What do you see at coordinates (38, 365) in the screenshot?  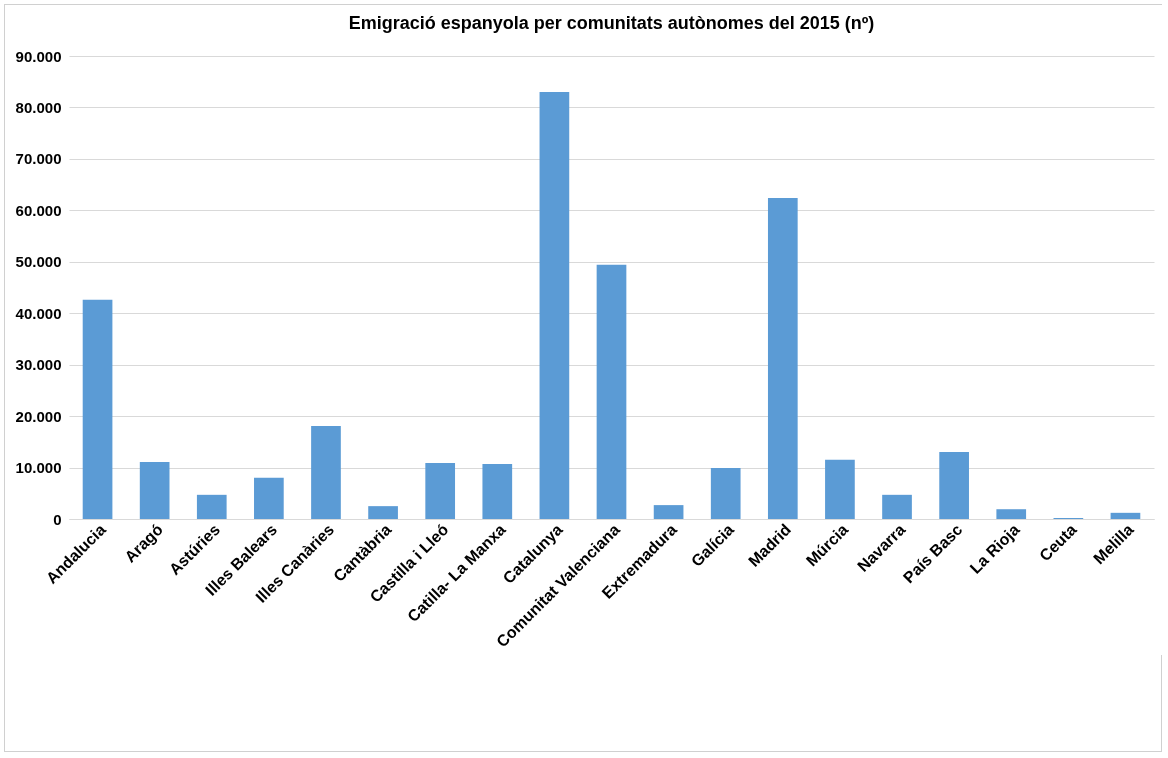 I see `y-tick-label: 30.000` at bounding box center [38, 365].